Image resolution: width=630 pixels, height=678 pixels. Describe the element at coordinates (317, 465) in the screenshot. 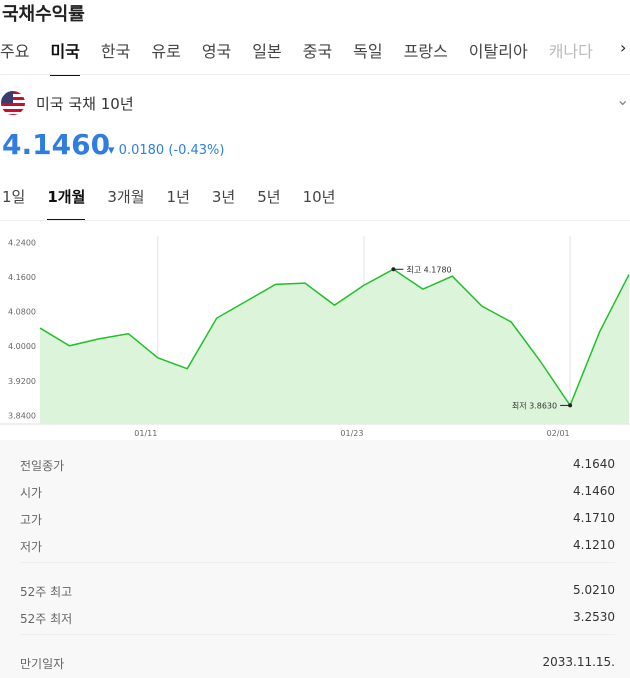

I see `stat-row: 전일종가 4.1640` at that location.